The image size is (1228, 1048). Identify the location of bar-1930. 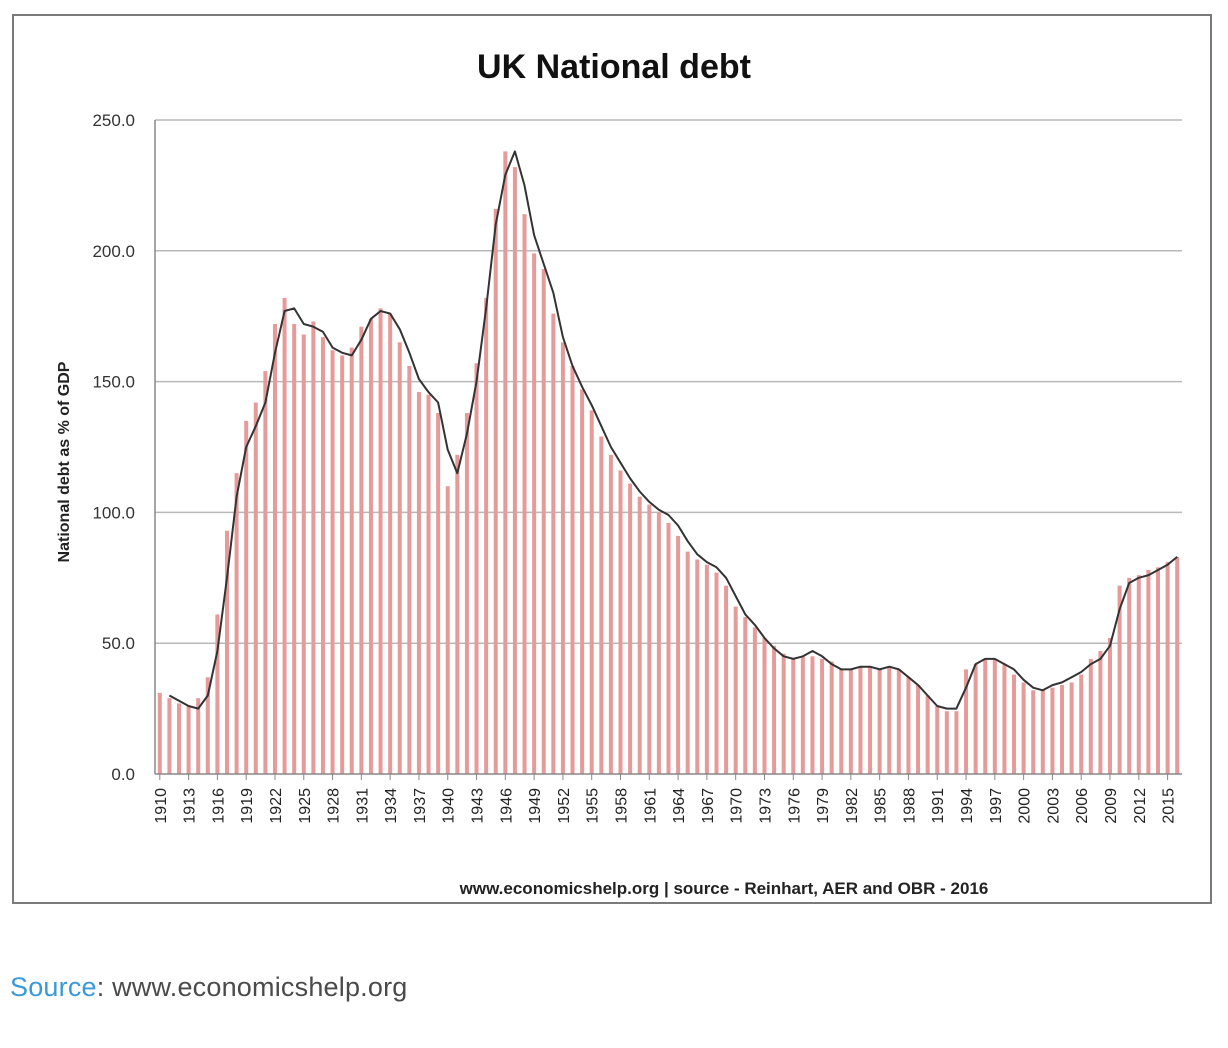
(351, 560).